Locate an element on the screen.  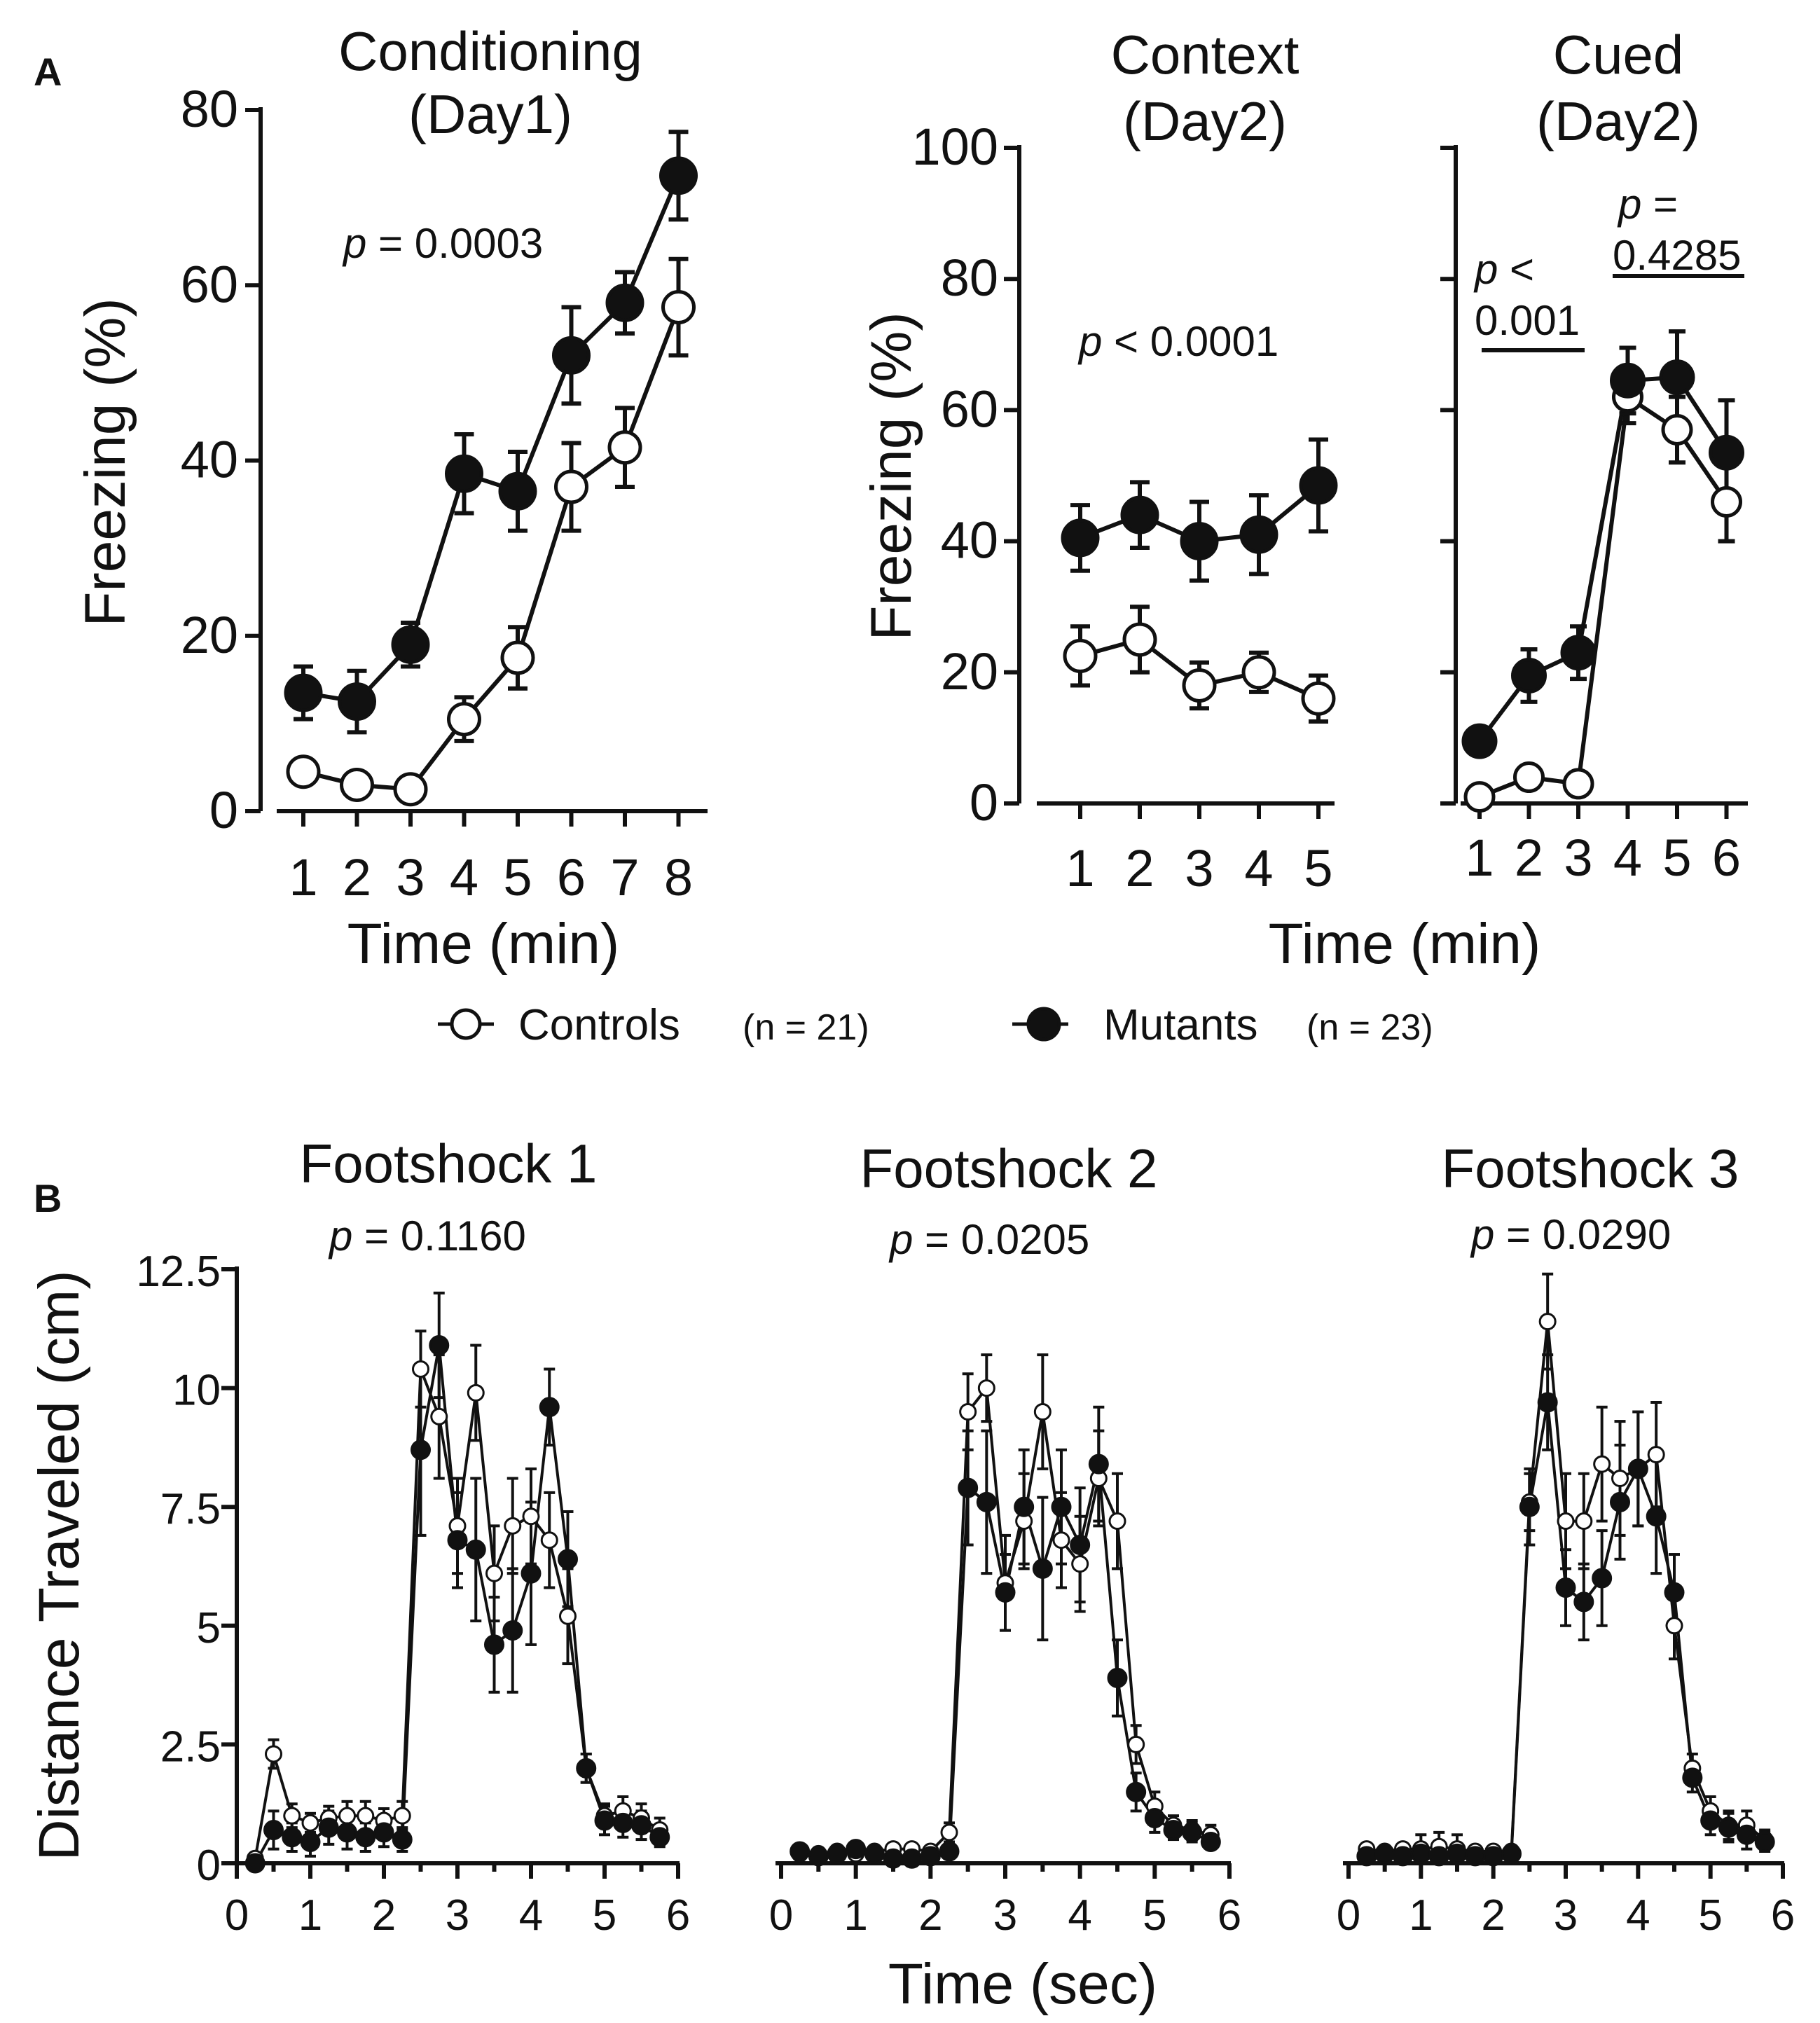
footshock2-plot: 0 1 2 3 4 5 6 is located at coordinates (1005, 1647).